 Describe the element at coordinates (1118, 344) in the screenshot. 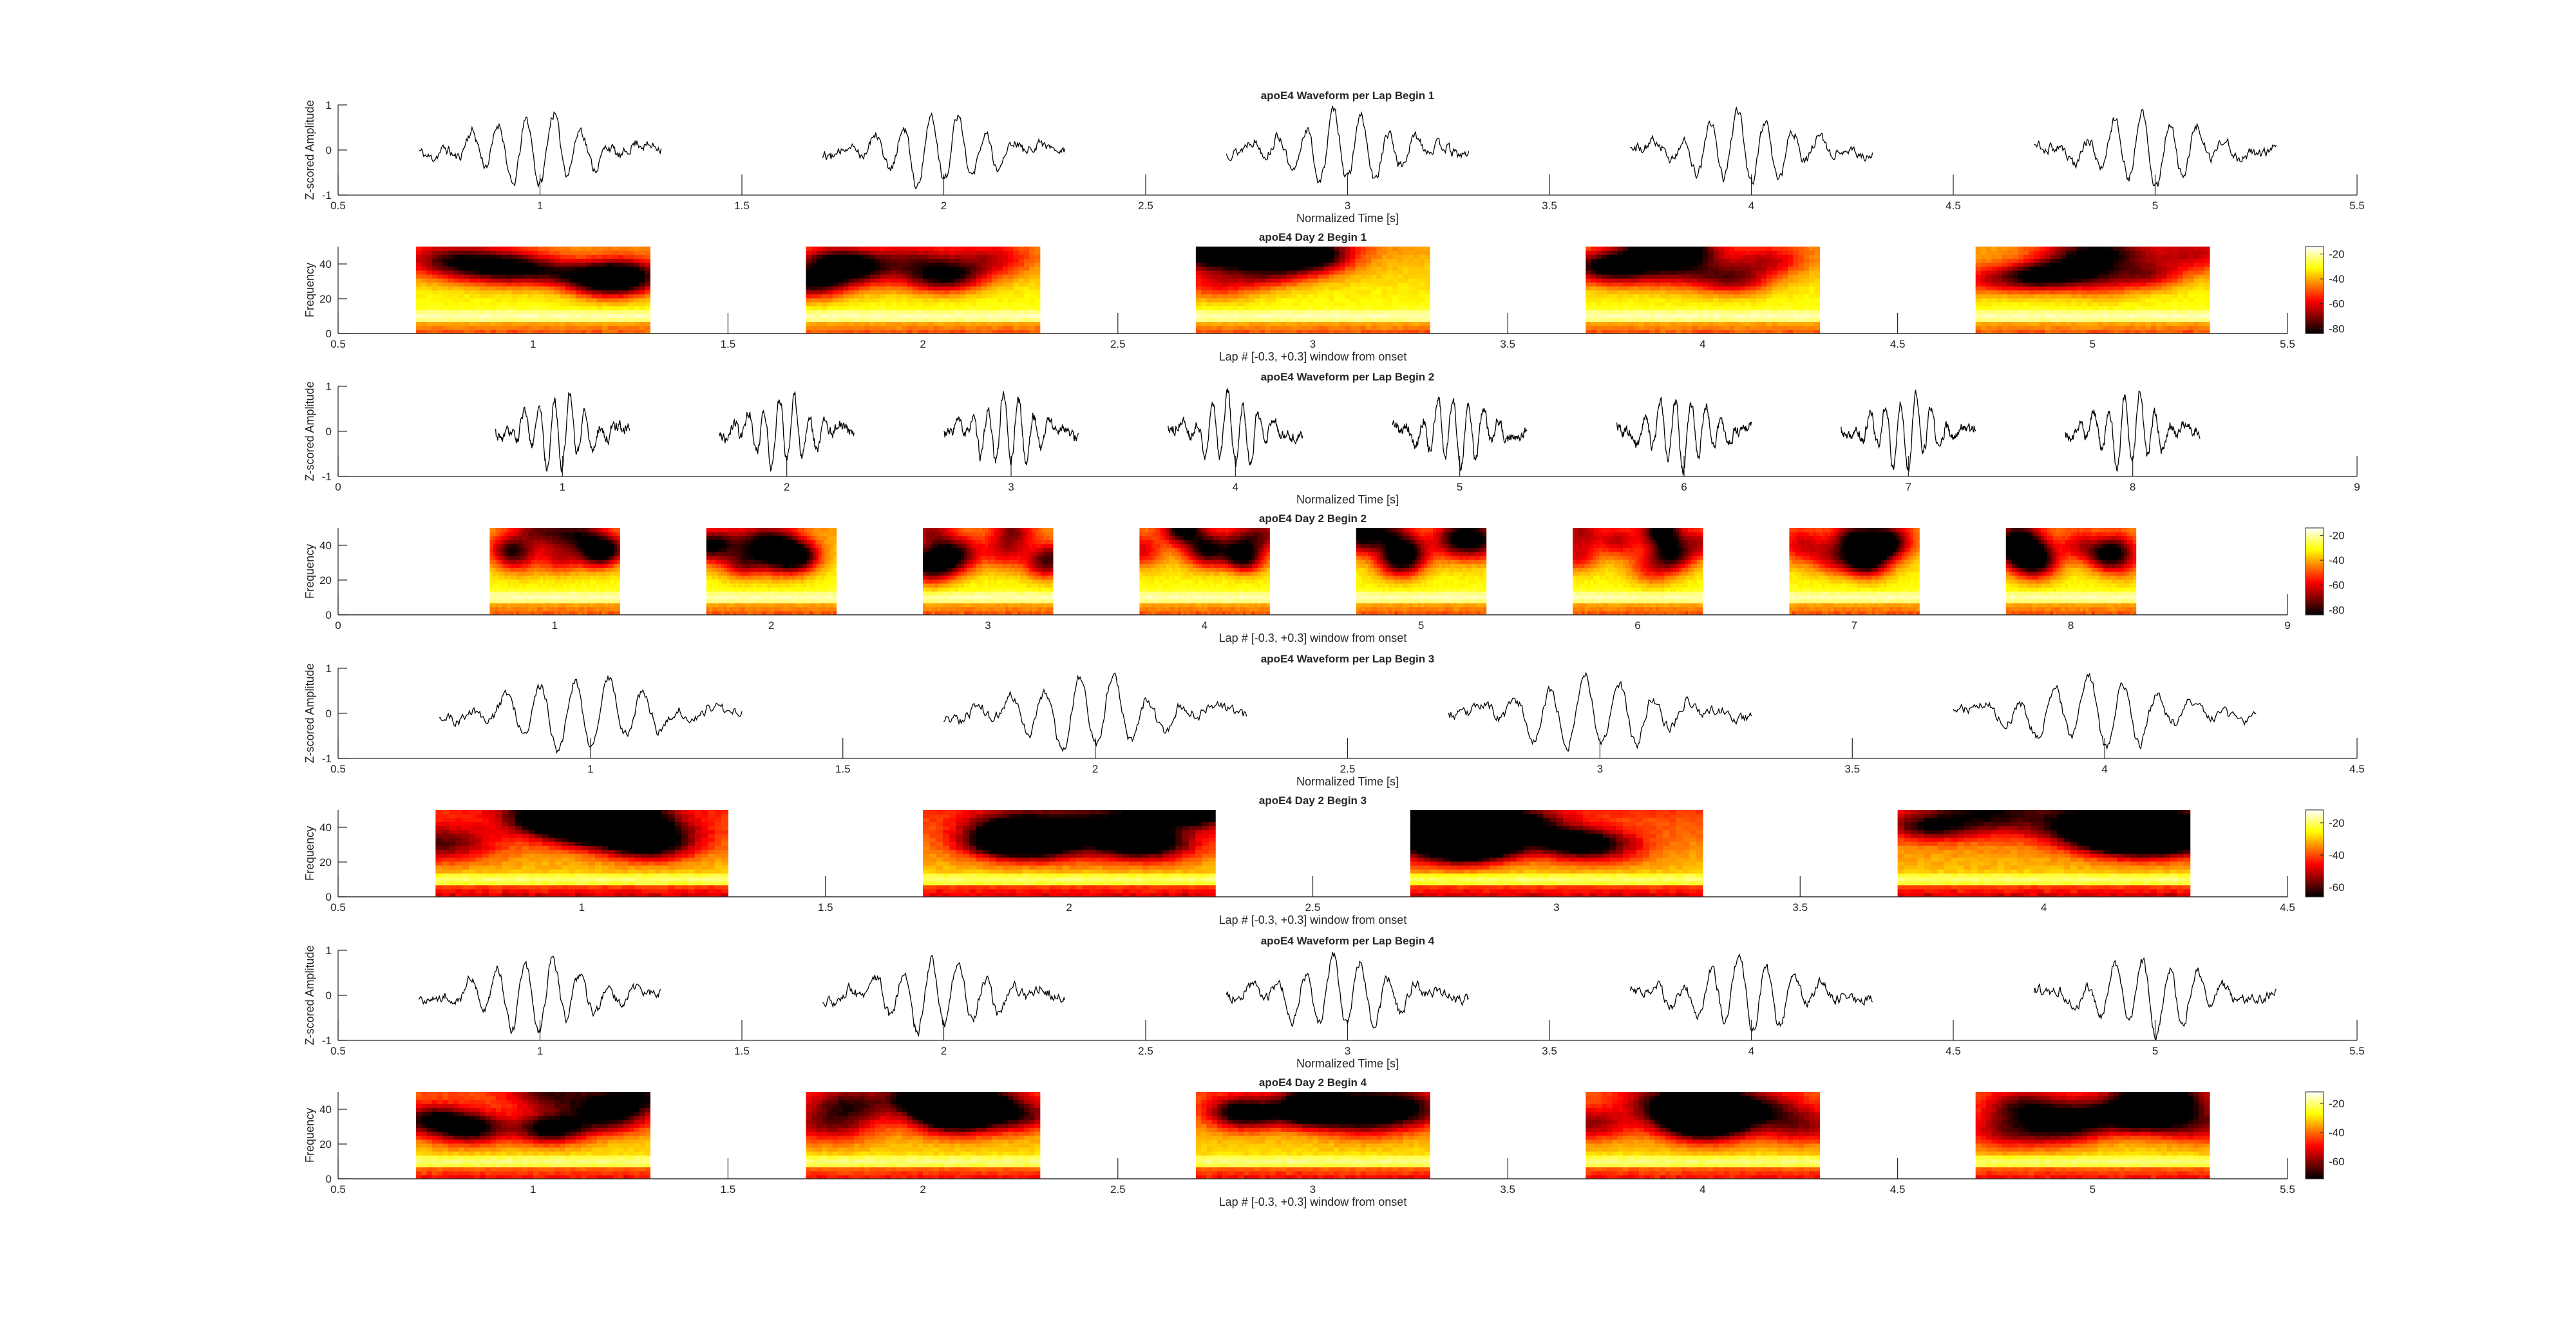

I see `x-tick-label: 2.5` at that location.